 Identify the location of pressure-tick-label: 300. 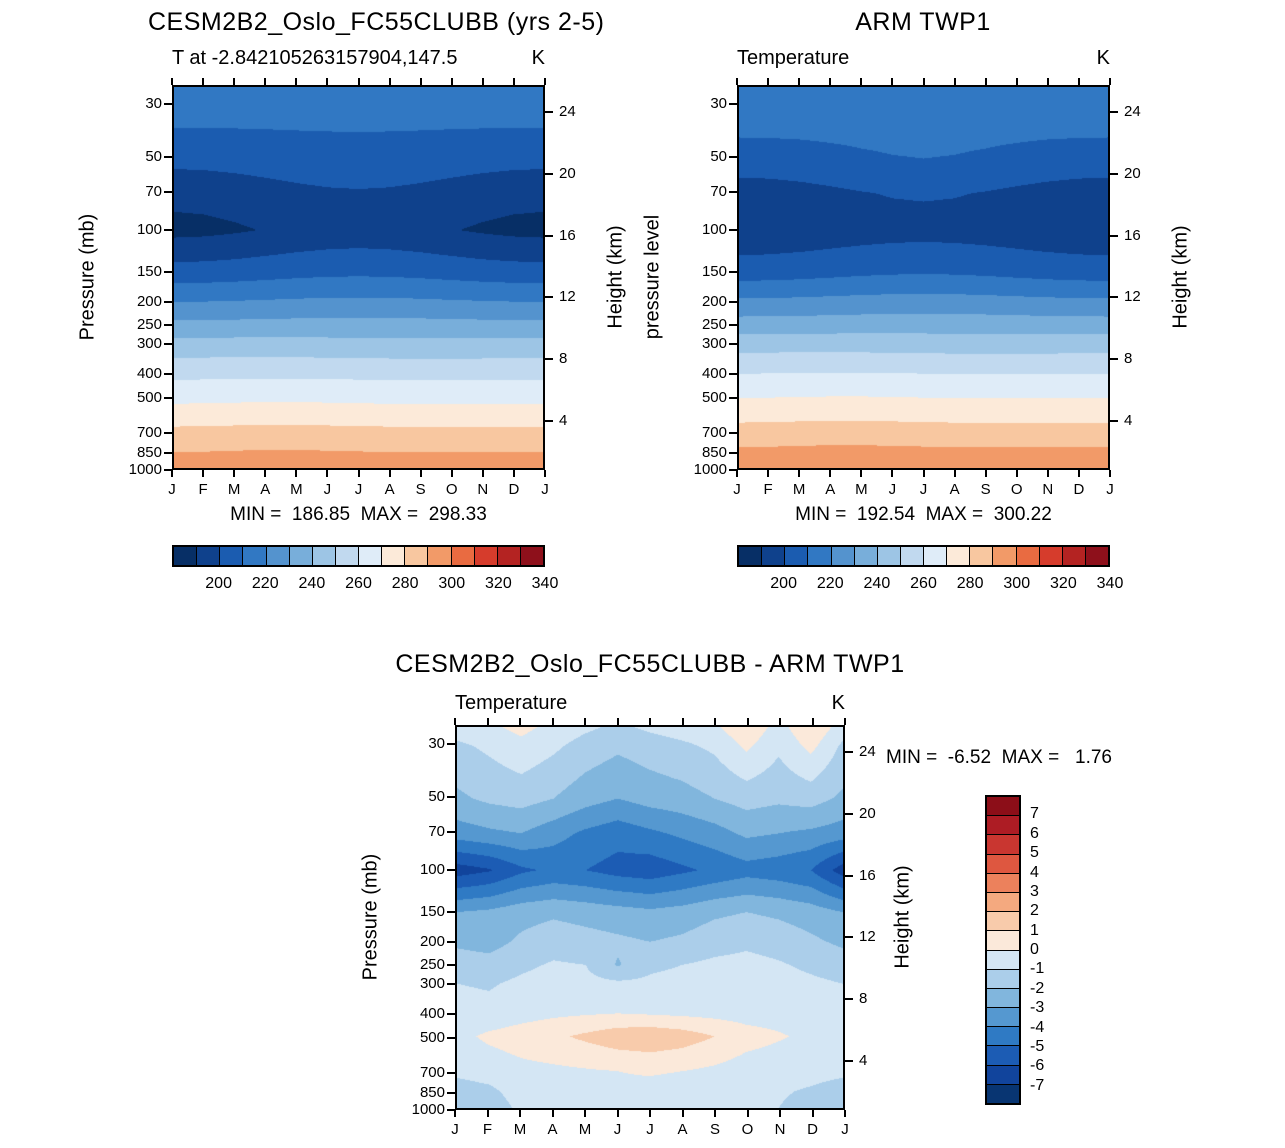
(714, 344).